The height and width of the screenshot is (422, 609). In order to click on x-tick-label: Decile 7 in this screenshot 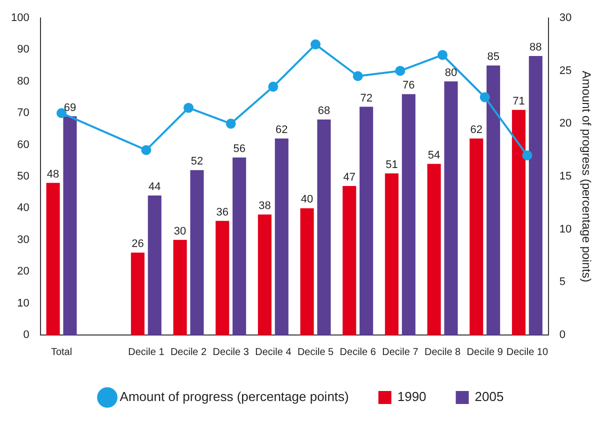, I will do `click(400, 352)`.